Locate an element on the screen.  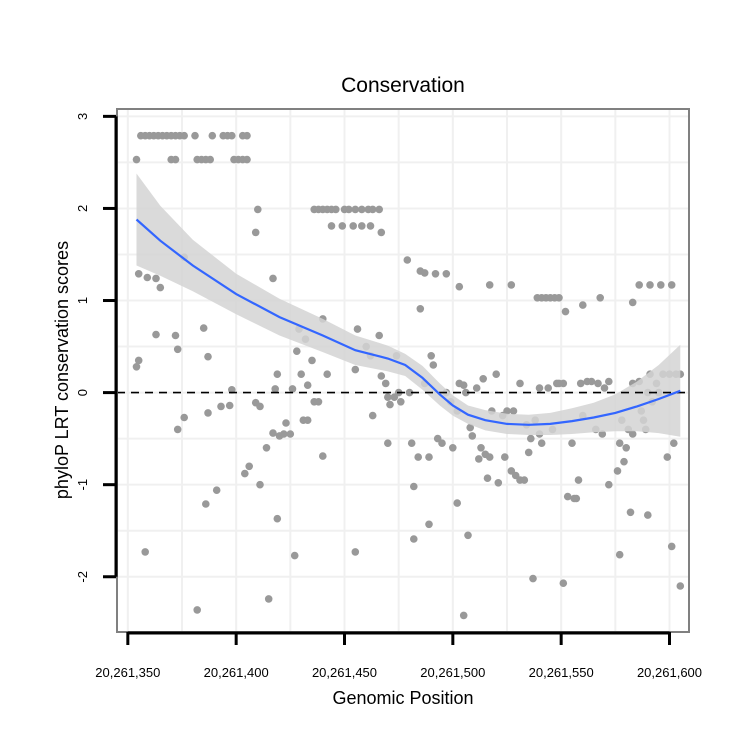
chart-title: Conservation is located at coordinates (403, 85).